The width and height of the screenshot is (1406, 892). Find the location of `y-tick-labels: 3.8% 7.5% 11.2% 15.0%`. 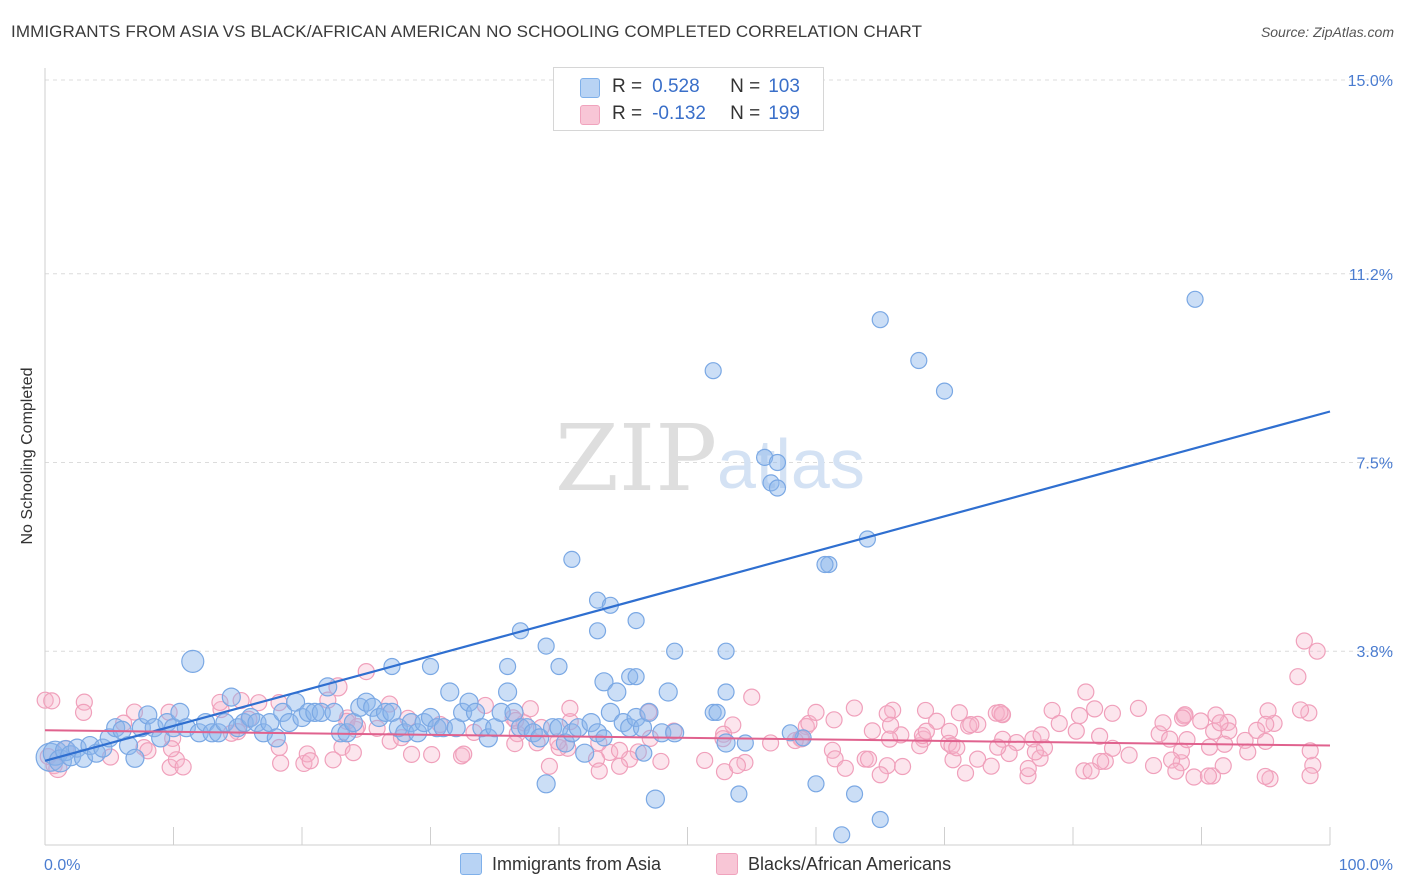

y-tick-labels: 3.8% 7.5% 11.2% 15.0% is located at coordinates (1370, 367).